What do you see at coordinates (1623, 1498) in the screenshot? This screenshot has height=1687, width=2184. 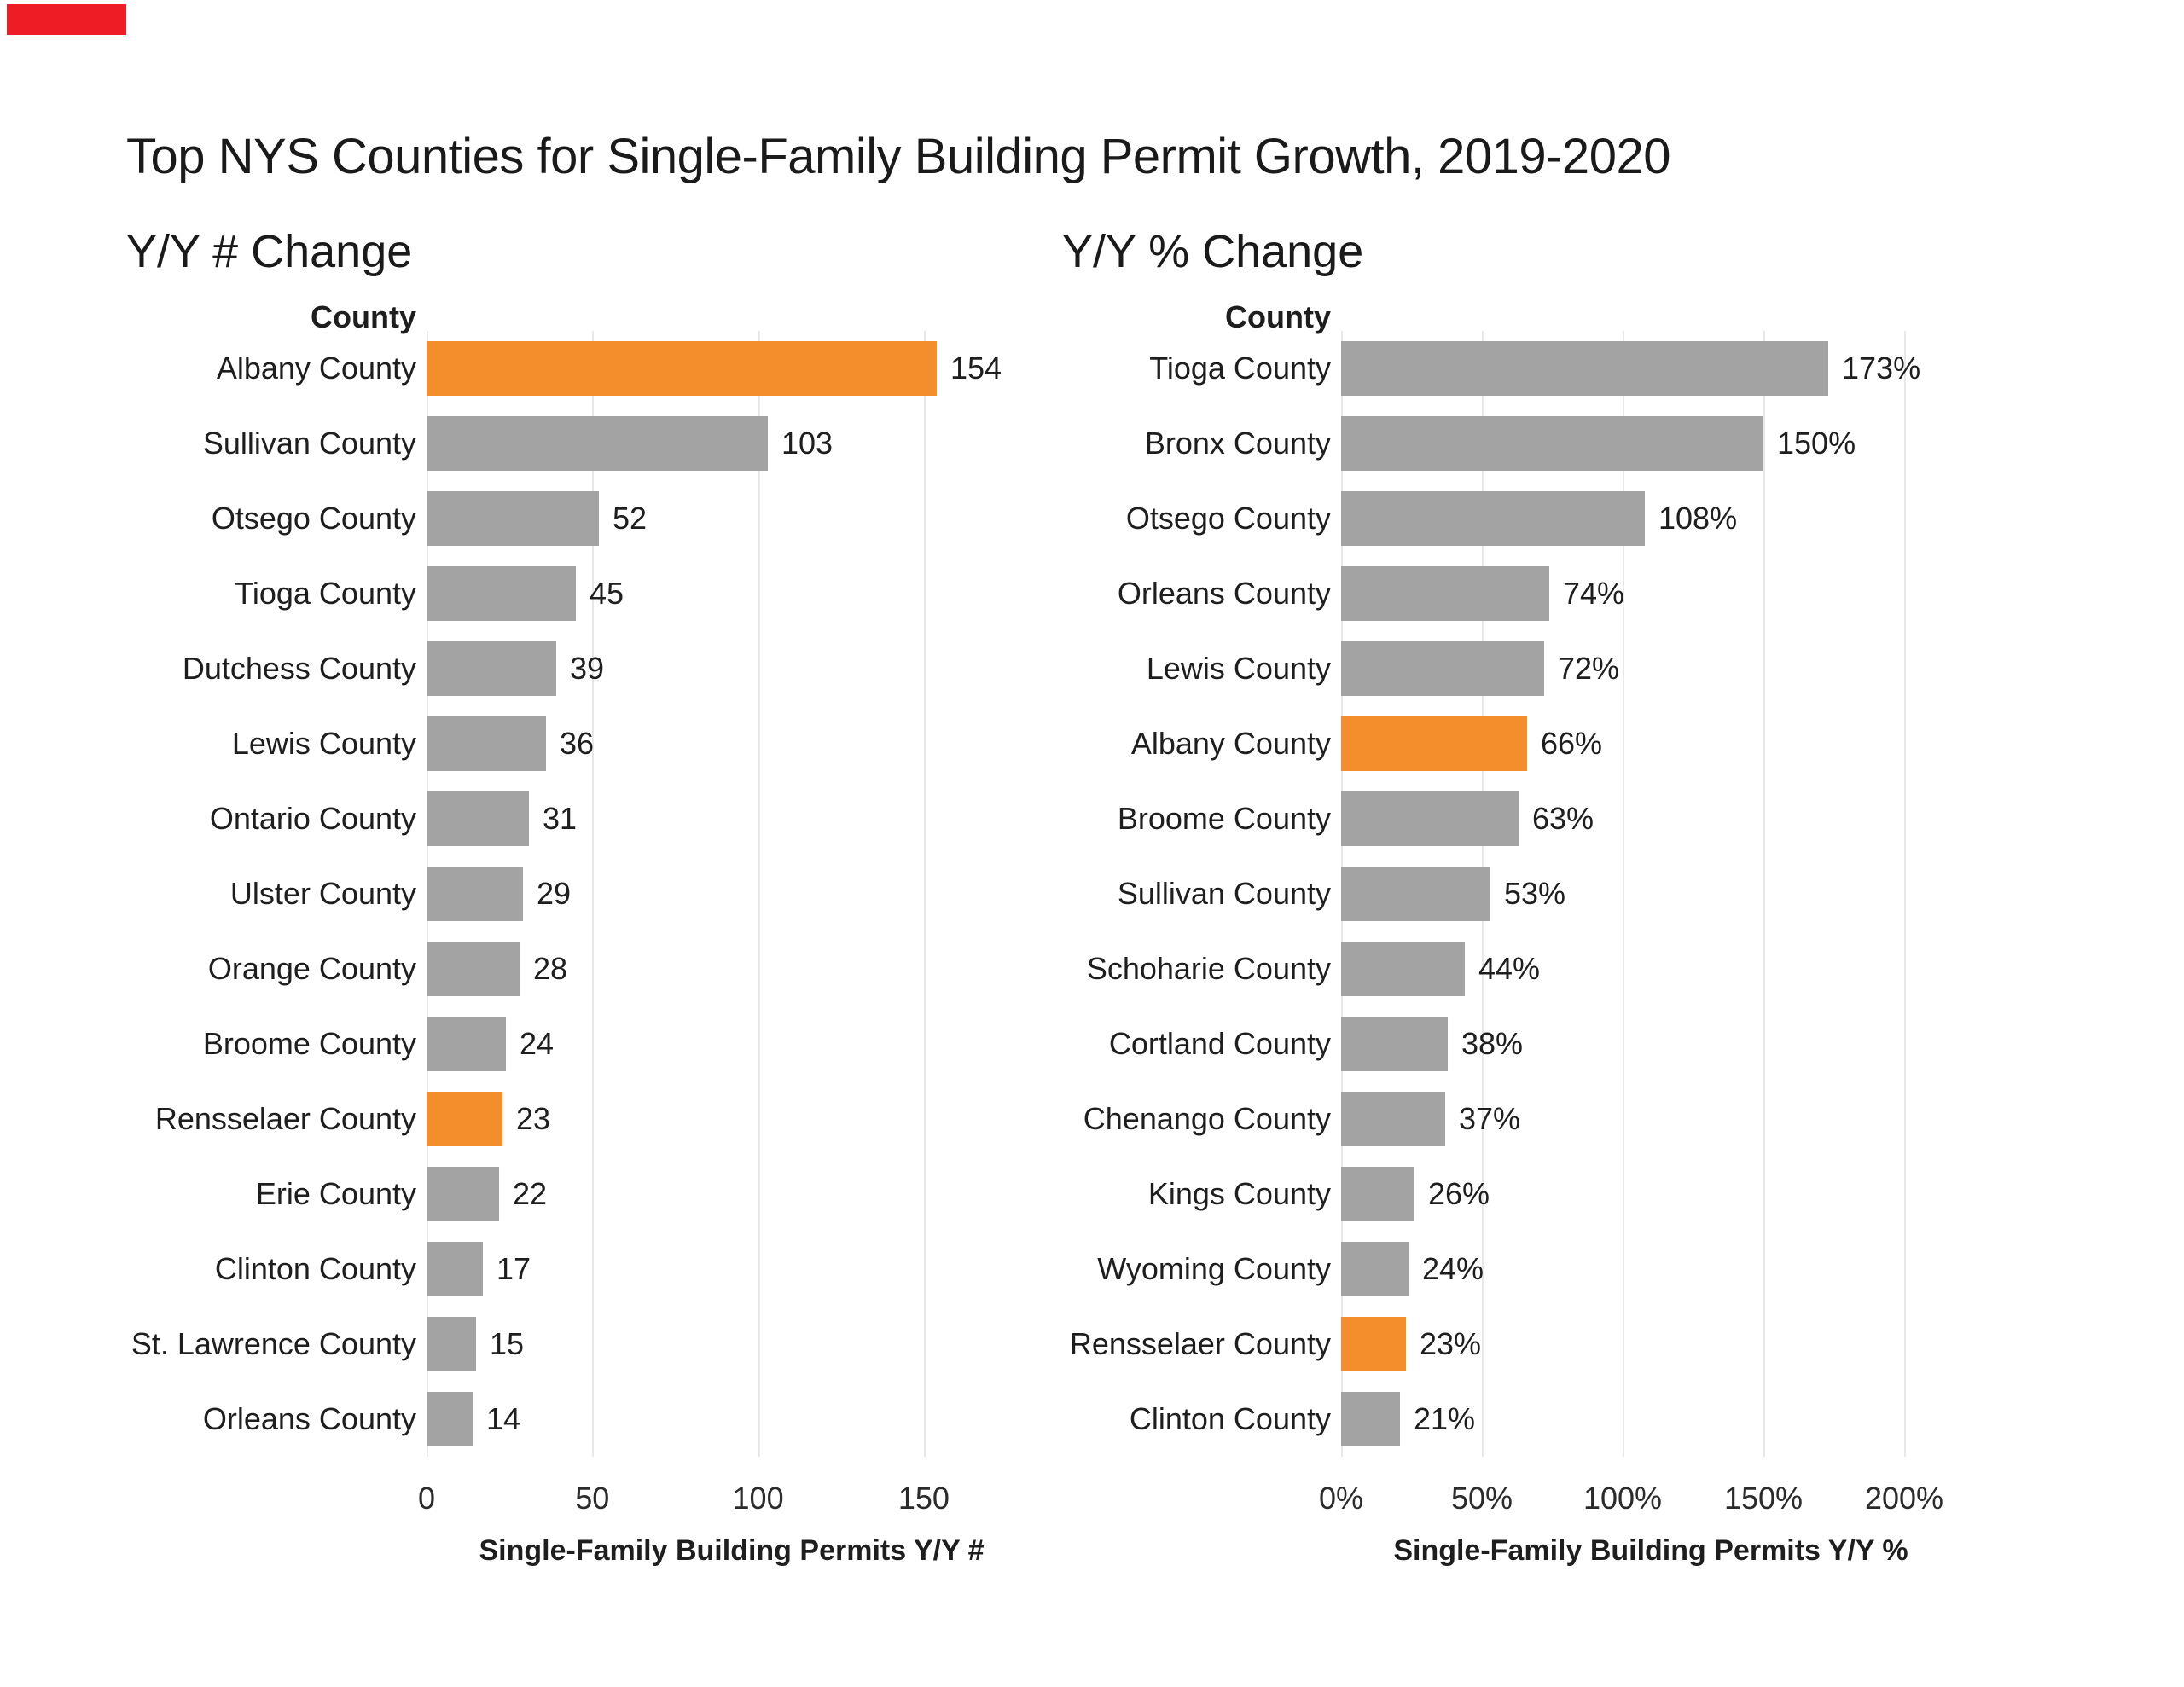 I see `x-tick-label: 100%` at bounding box center [1623, 1498].